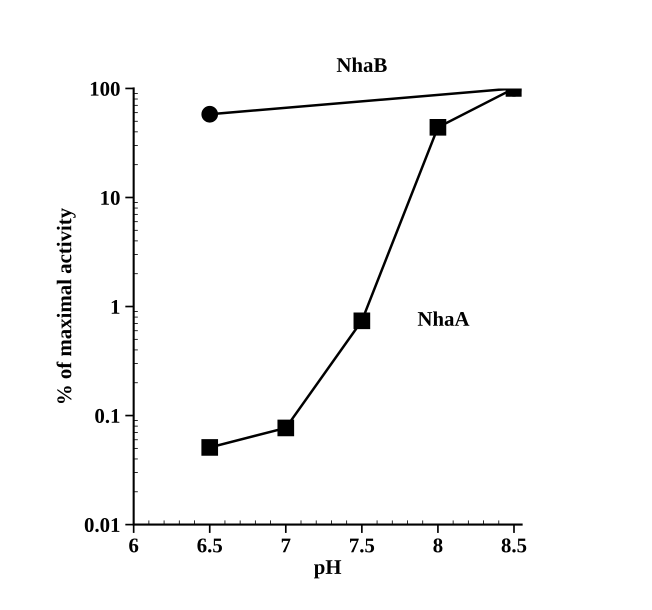 This screenshot has height=610, width=652. Describe the element at coordinates (102, 525) in the screenshot. I see `y-tick-label: 0.01` at that location.